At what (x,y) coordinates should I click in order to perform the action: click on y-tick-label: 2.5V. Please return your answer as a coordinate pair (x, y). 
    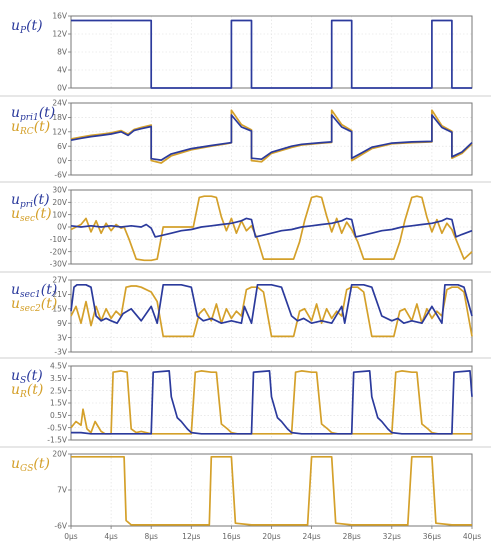
    Looking at the image, I should click on (59, 390).